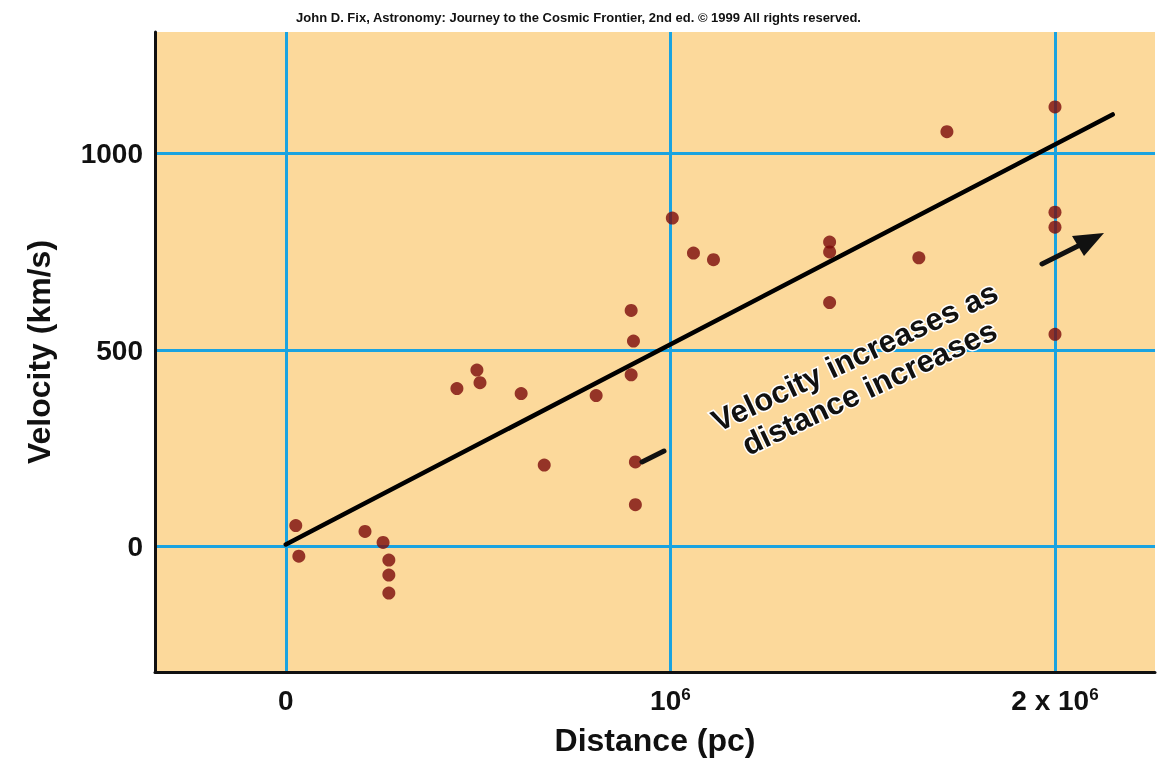 Image resolution: width=1157 pixels, height=761 pixels. Describe the element at coordinates (39, 352) in the screenshot. I see `y-axis-title: Velocity (km/s)` at that location.